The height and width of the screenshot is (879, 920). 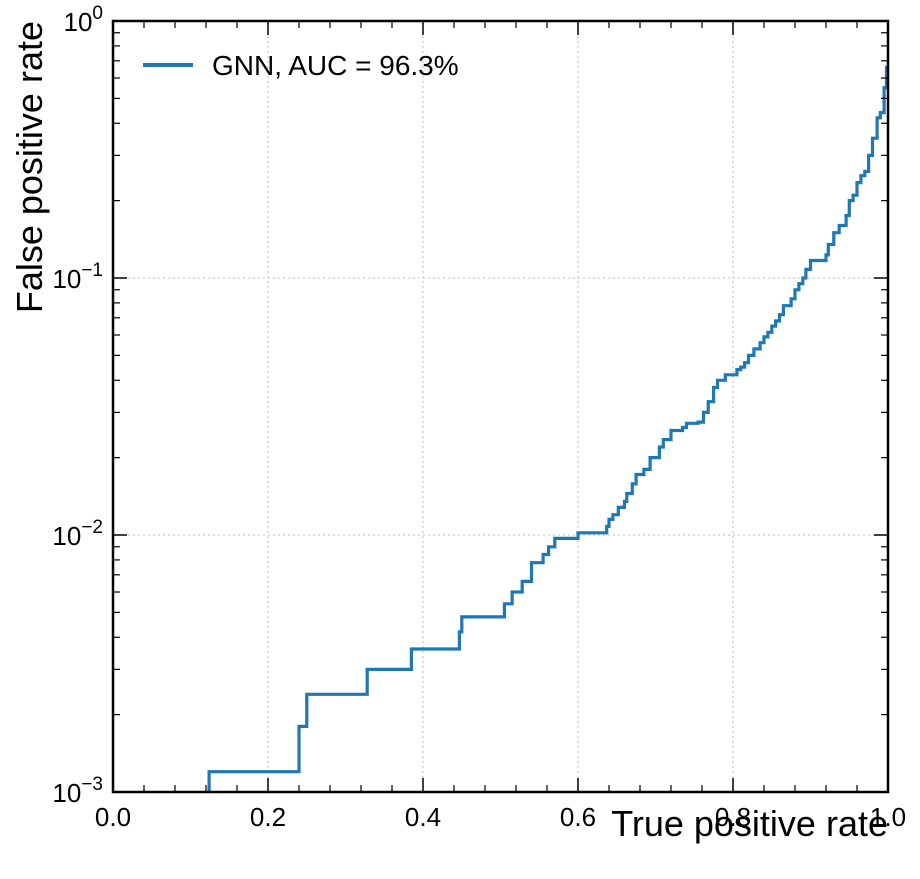 What do you see at coordinates (335, 65) in the screenshot?
I see `legend-label: GNN, AUC = 96.3%` at bounding box center [335, 65].